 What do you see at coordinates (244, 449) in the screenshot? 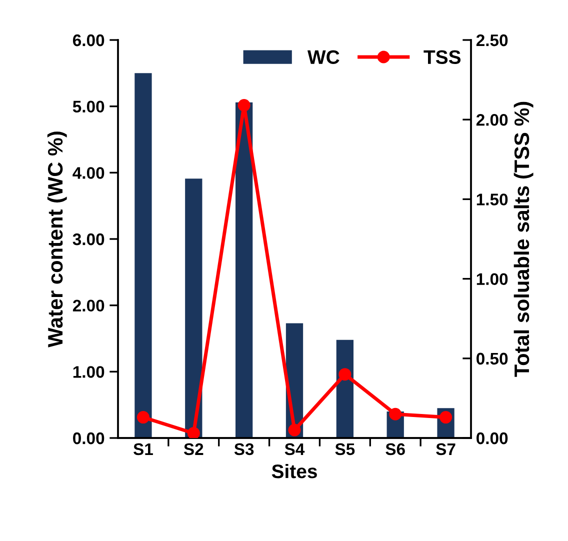
I see `x-tick-label: S3` at bounding box center [244, 449].